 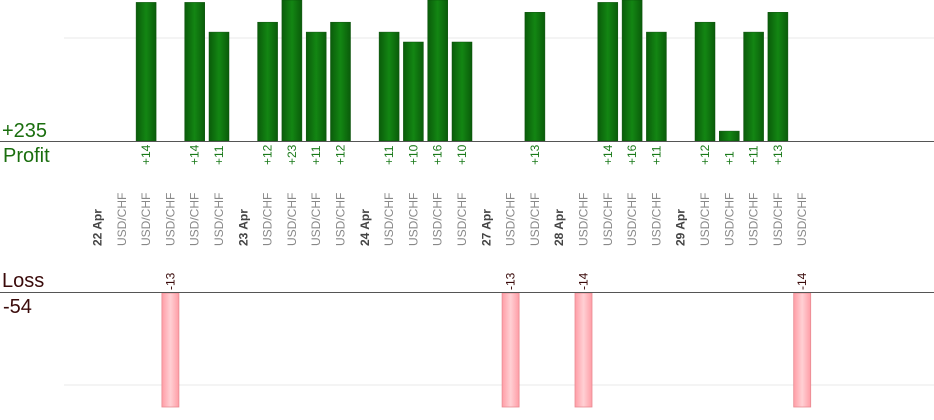 What do you see at coordinates (292, 154) in the screenshot?
I see `profit-value-label: +23` at bounding box center [292, 154].